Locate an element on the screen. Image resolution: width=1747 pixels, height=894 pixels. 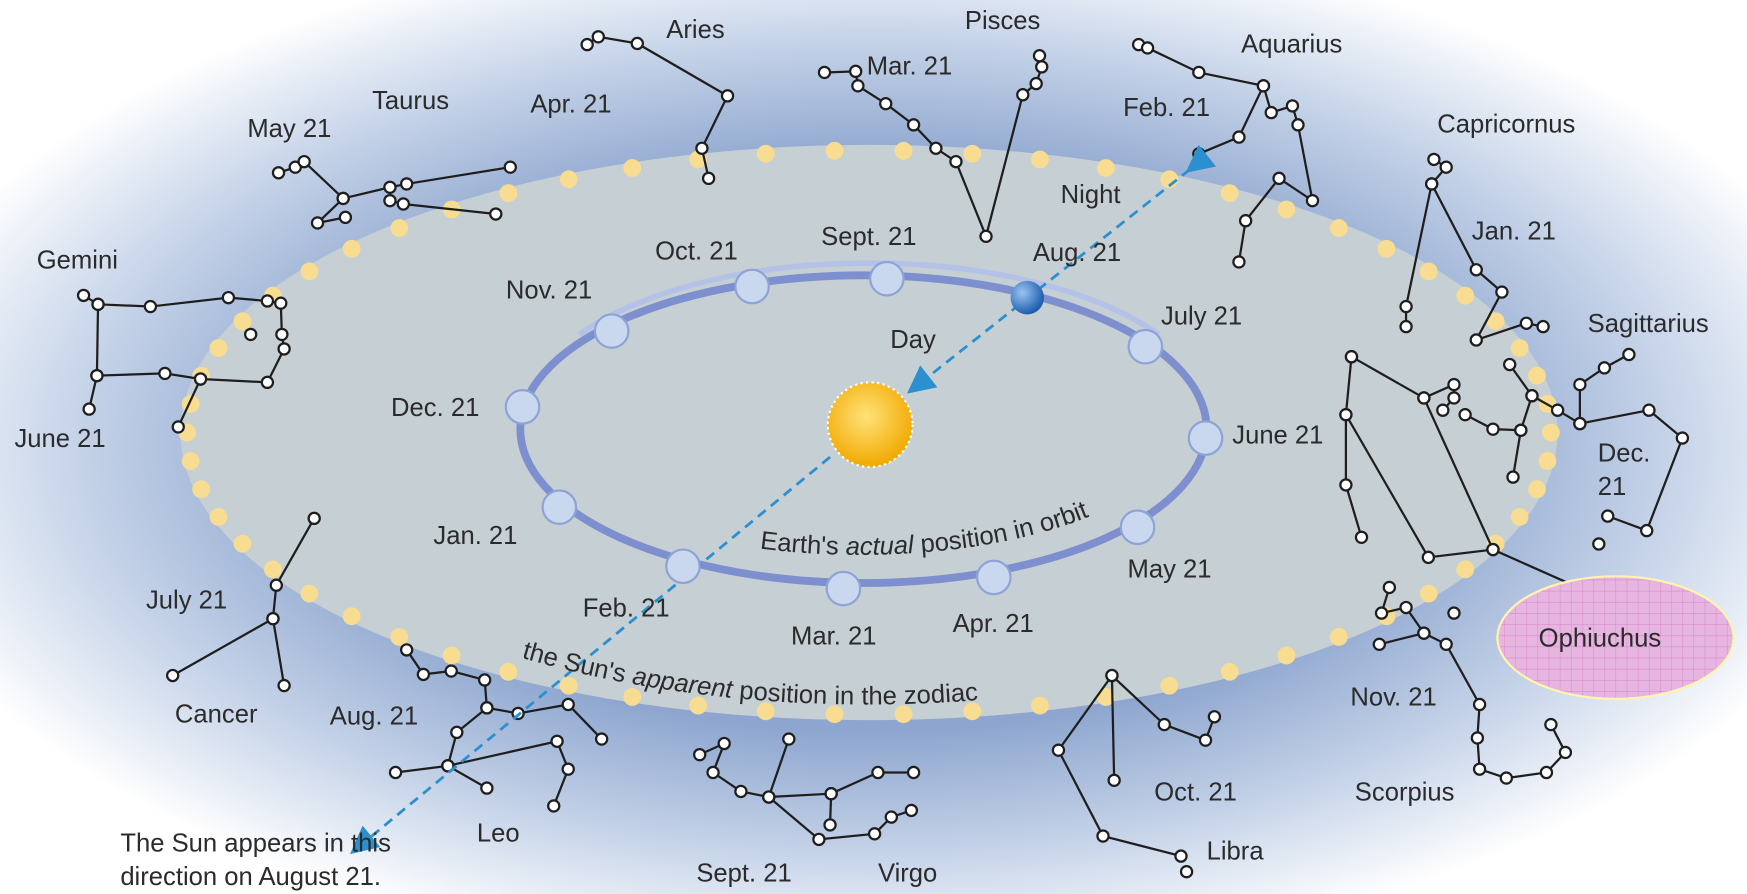
orbit-date: Dec. 21 is located at coordinates (435, 408).